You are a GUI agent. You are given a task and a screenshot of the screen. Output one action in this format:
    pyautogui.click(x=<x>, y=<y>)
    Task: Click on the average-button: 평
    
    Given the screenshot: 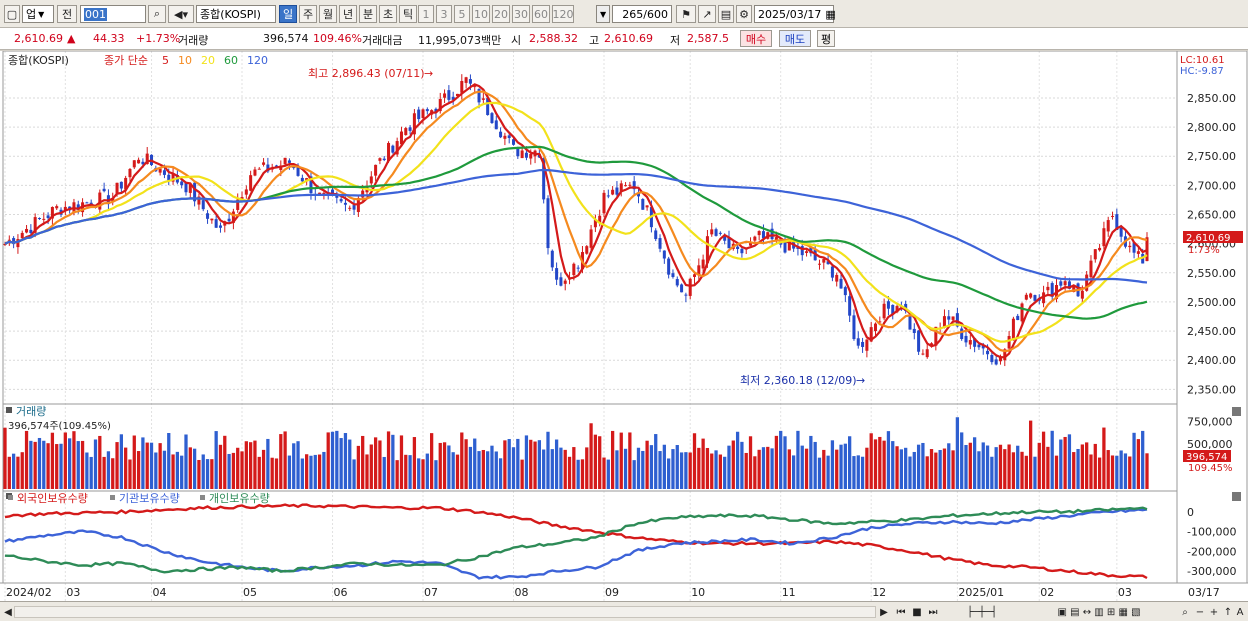 What is the action you would take?
    pyautogui.click(x=826, y=38)
    